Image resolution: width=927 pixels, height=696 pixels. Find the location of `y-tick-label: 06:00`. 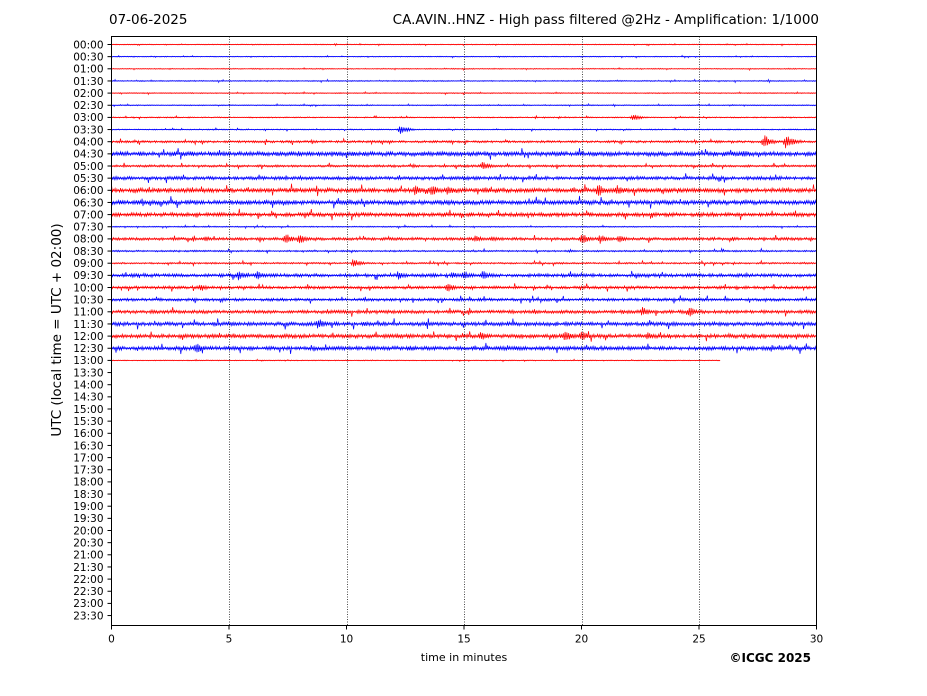

y-tick-label: 06:00 is located at coordinates (88, 191).